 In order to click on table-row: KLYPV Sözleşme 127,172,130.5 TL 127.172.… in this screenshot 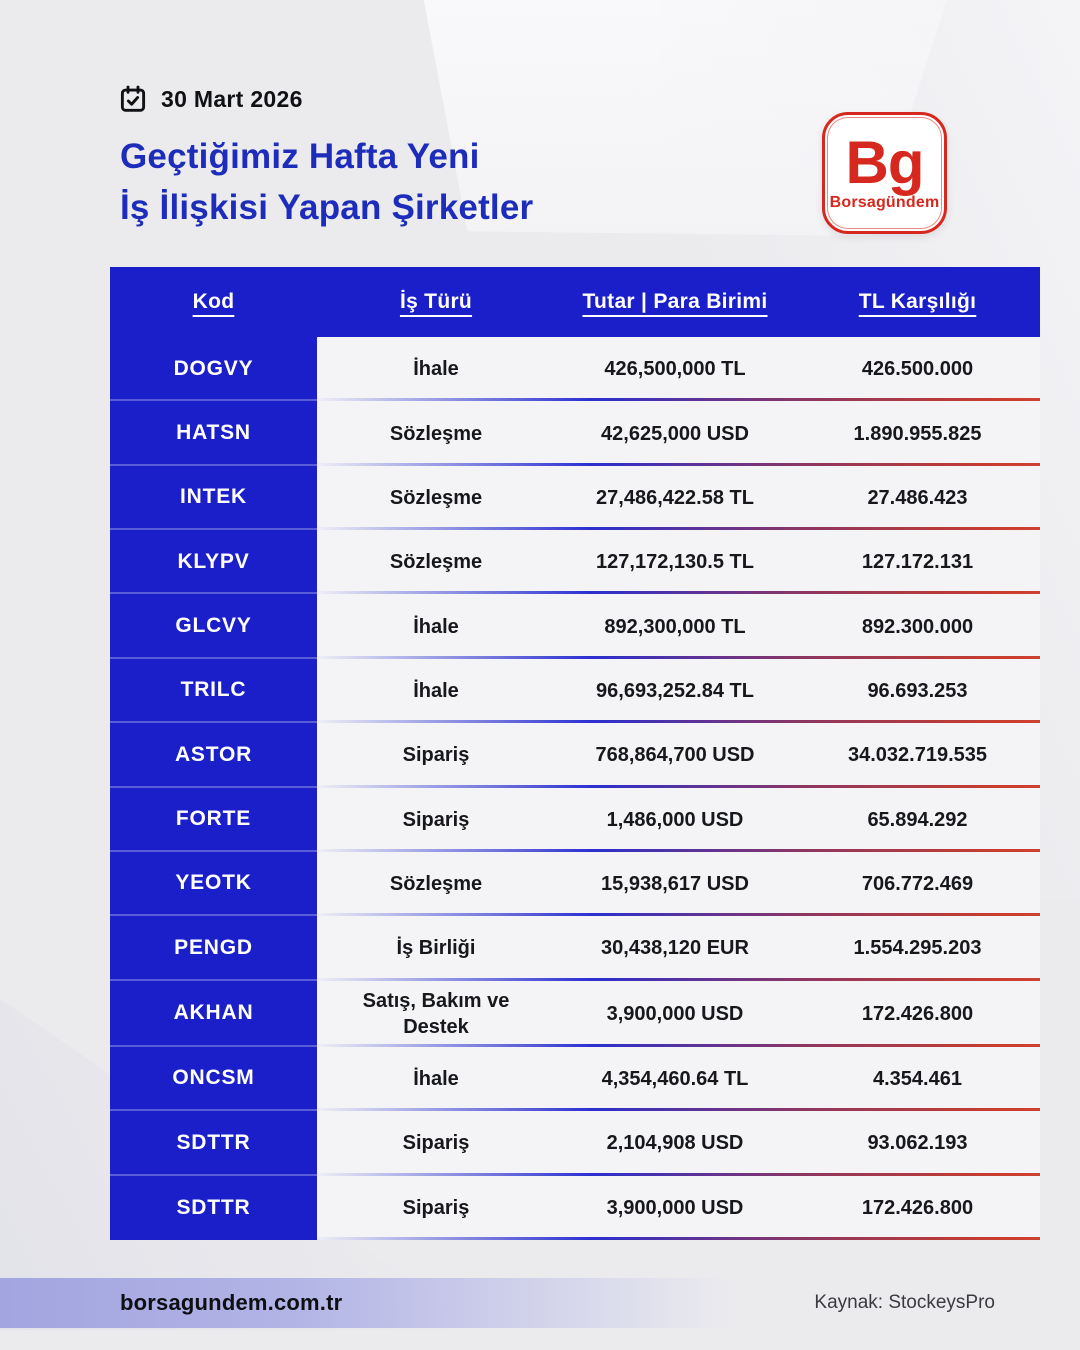, I will do `click(575, 562)`.